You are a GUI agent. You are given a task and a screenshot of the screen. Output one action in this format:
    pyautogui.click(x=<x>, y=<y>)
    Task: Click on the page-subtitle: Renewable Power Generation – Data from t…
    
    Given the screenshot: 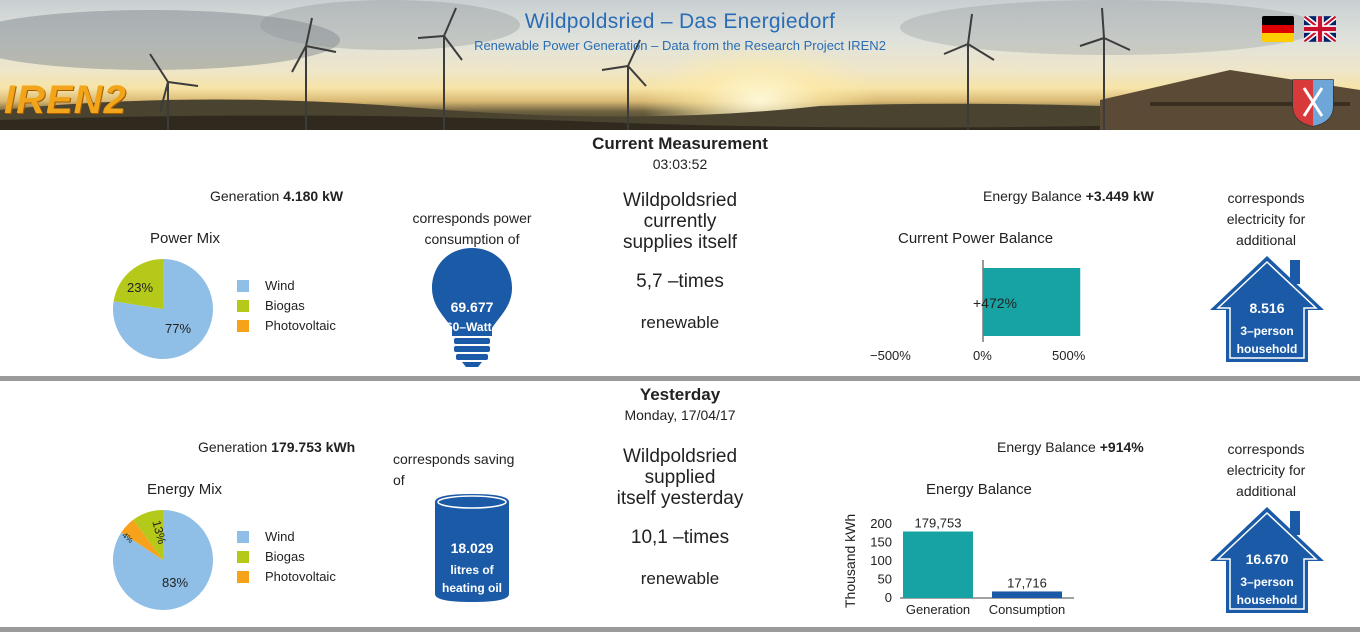 What is the action you would take?
    pyautogui.click(x=680, y=45)
    